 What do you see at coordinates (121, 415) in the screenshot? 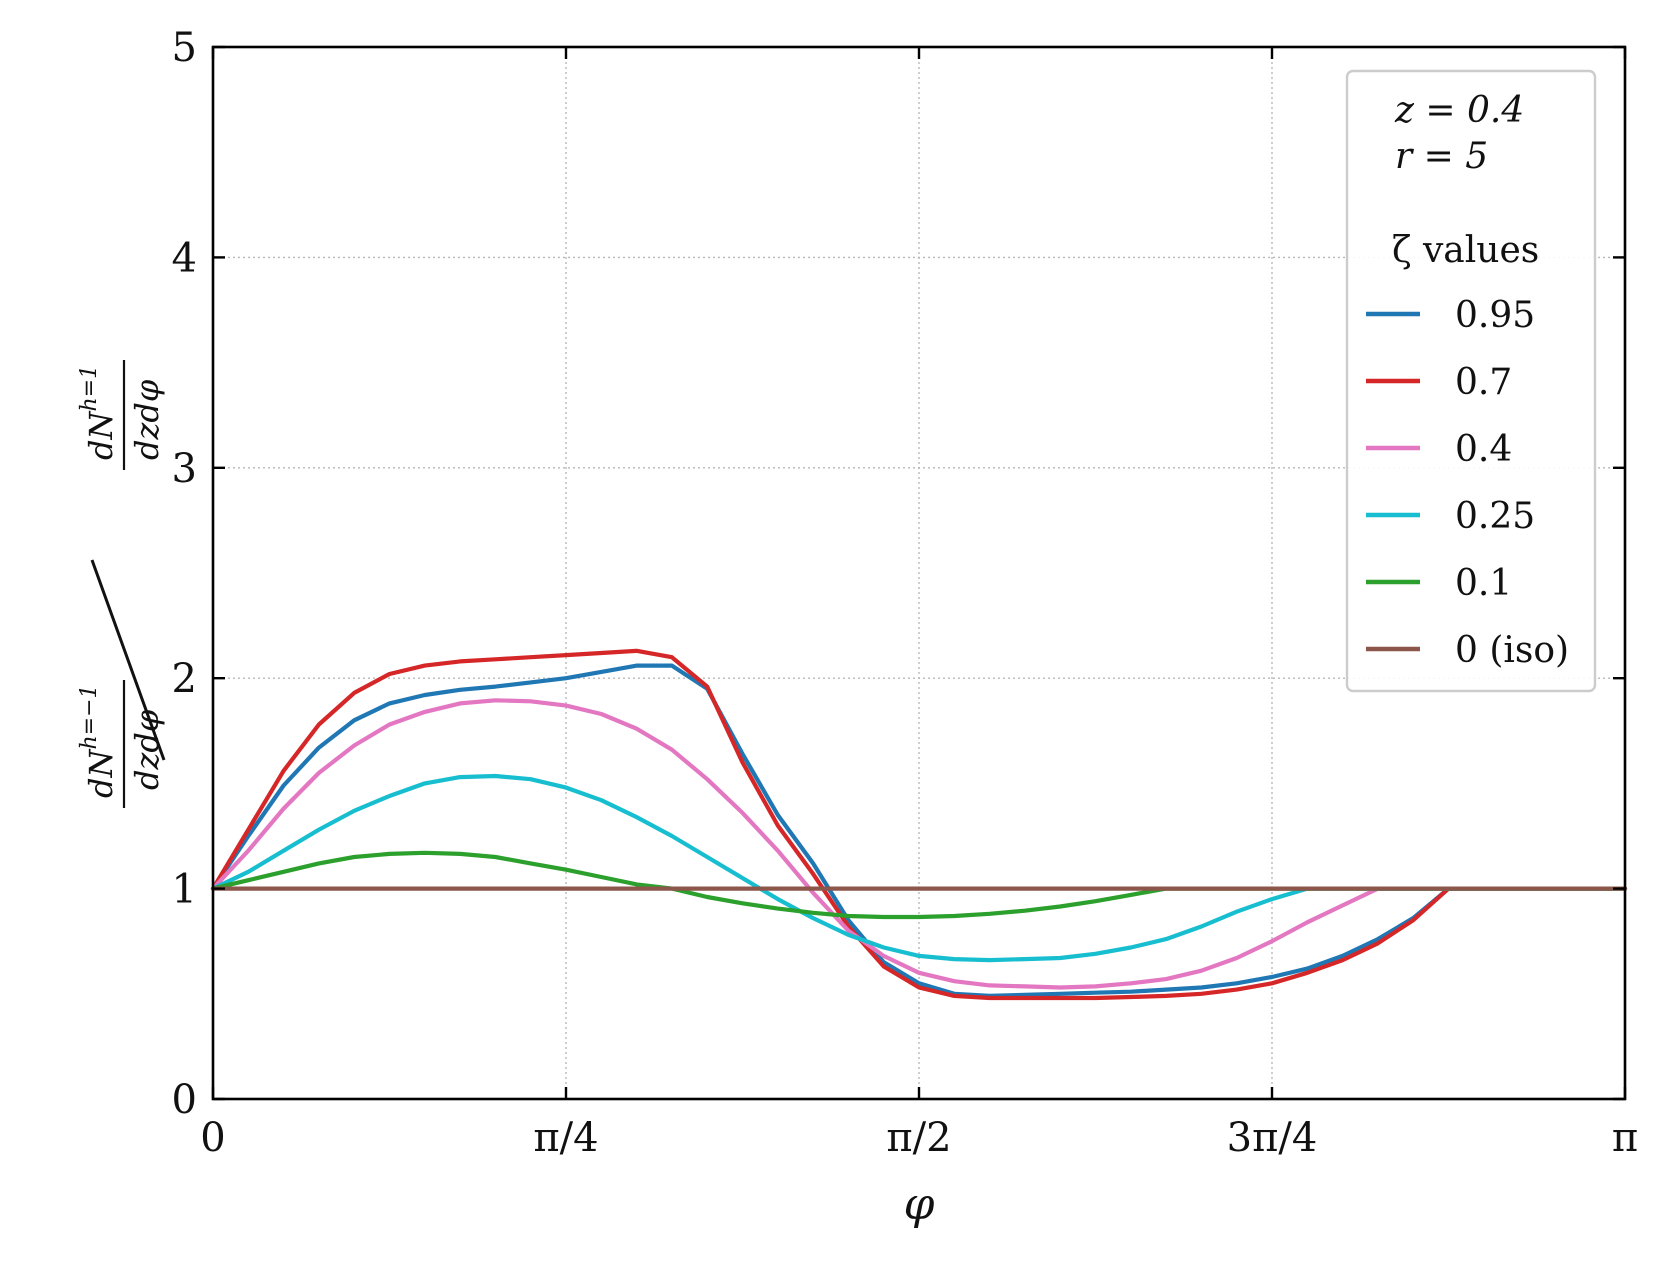
I see `y-label-numerator: dNh=1 dzdφ` at bounding box center [121, 415].